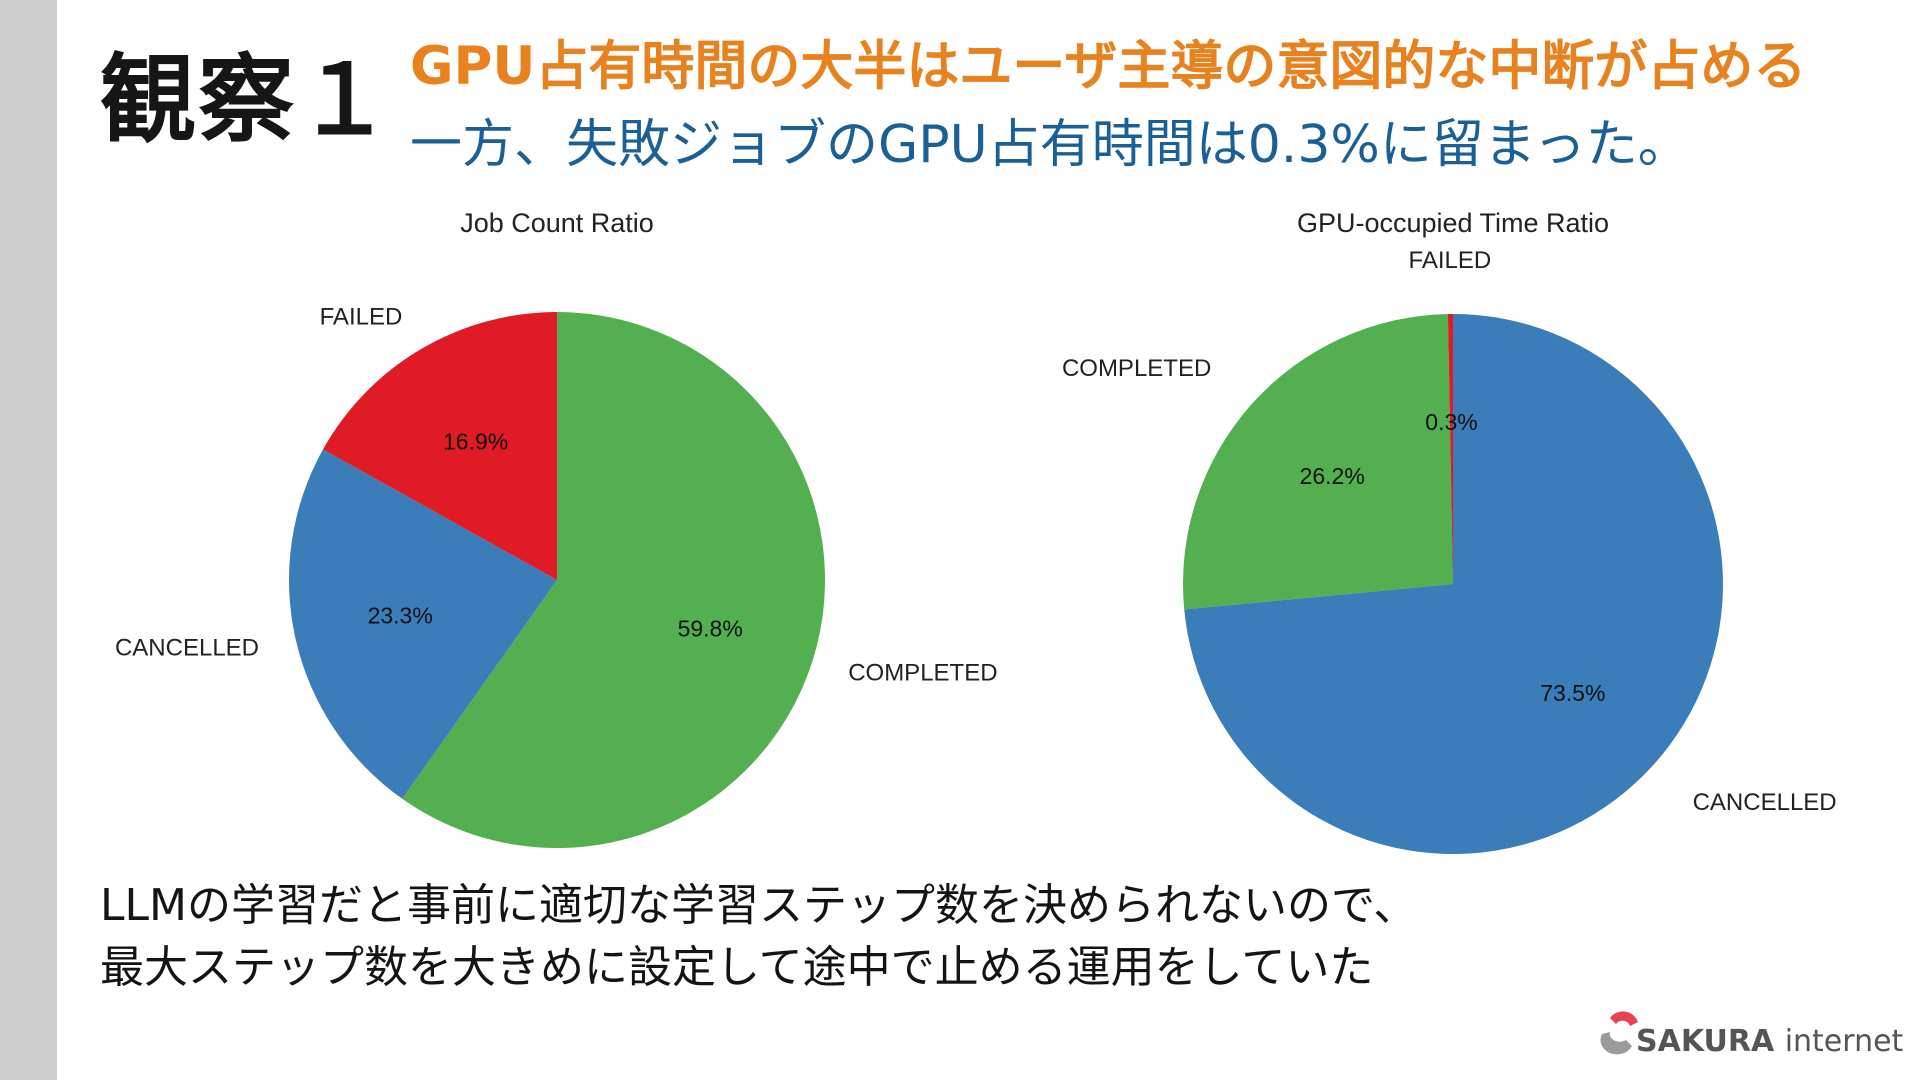 The width and height of the screenshot is (1920, 1080). Describe the element at coordinates (557, 223) in the screenshot. I see `chart-title: Job Count Ratio` at that location.